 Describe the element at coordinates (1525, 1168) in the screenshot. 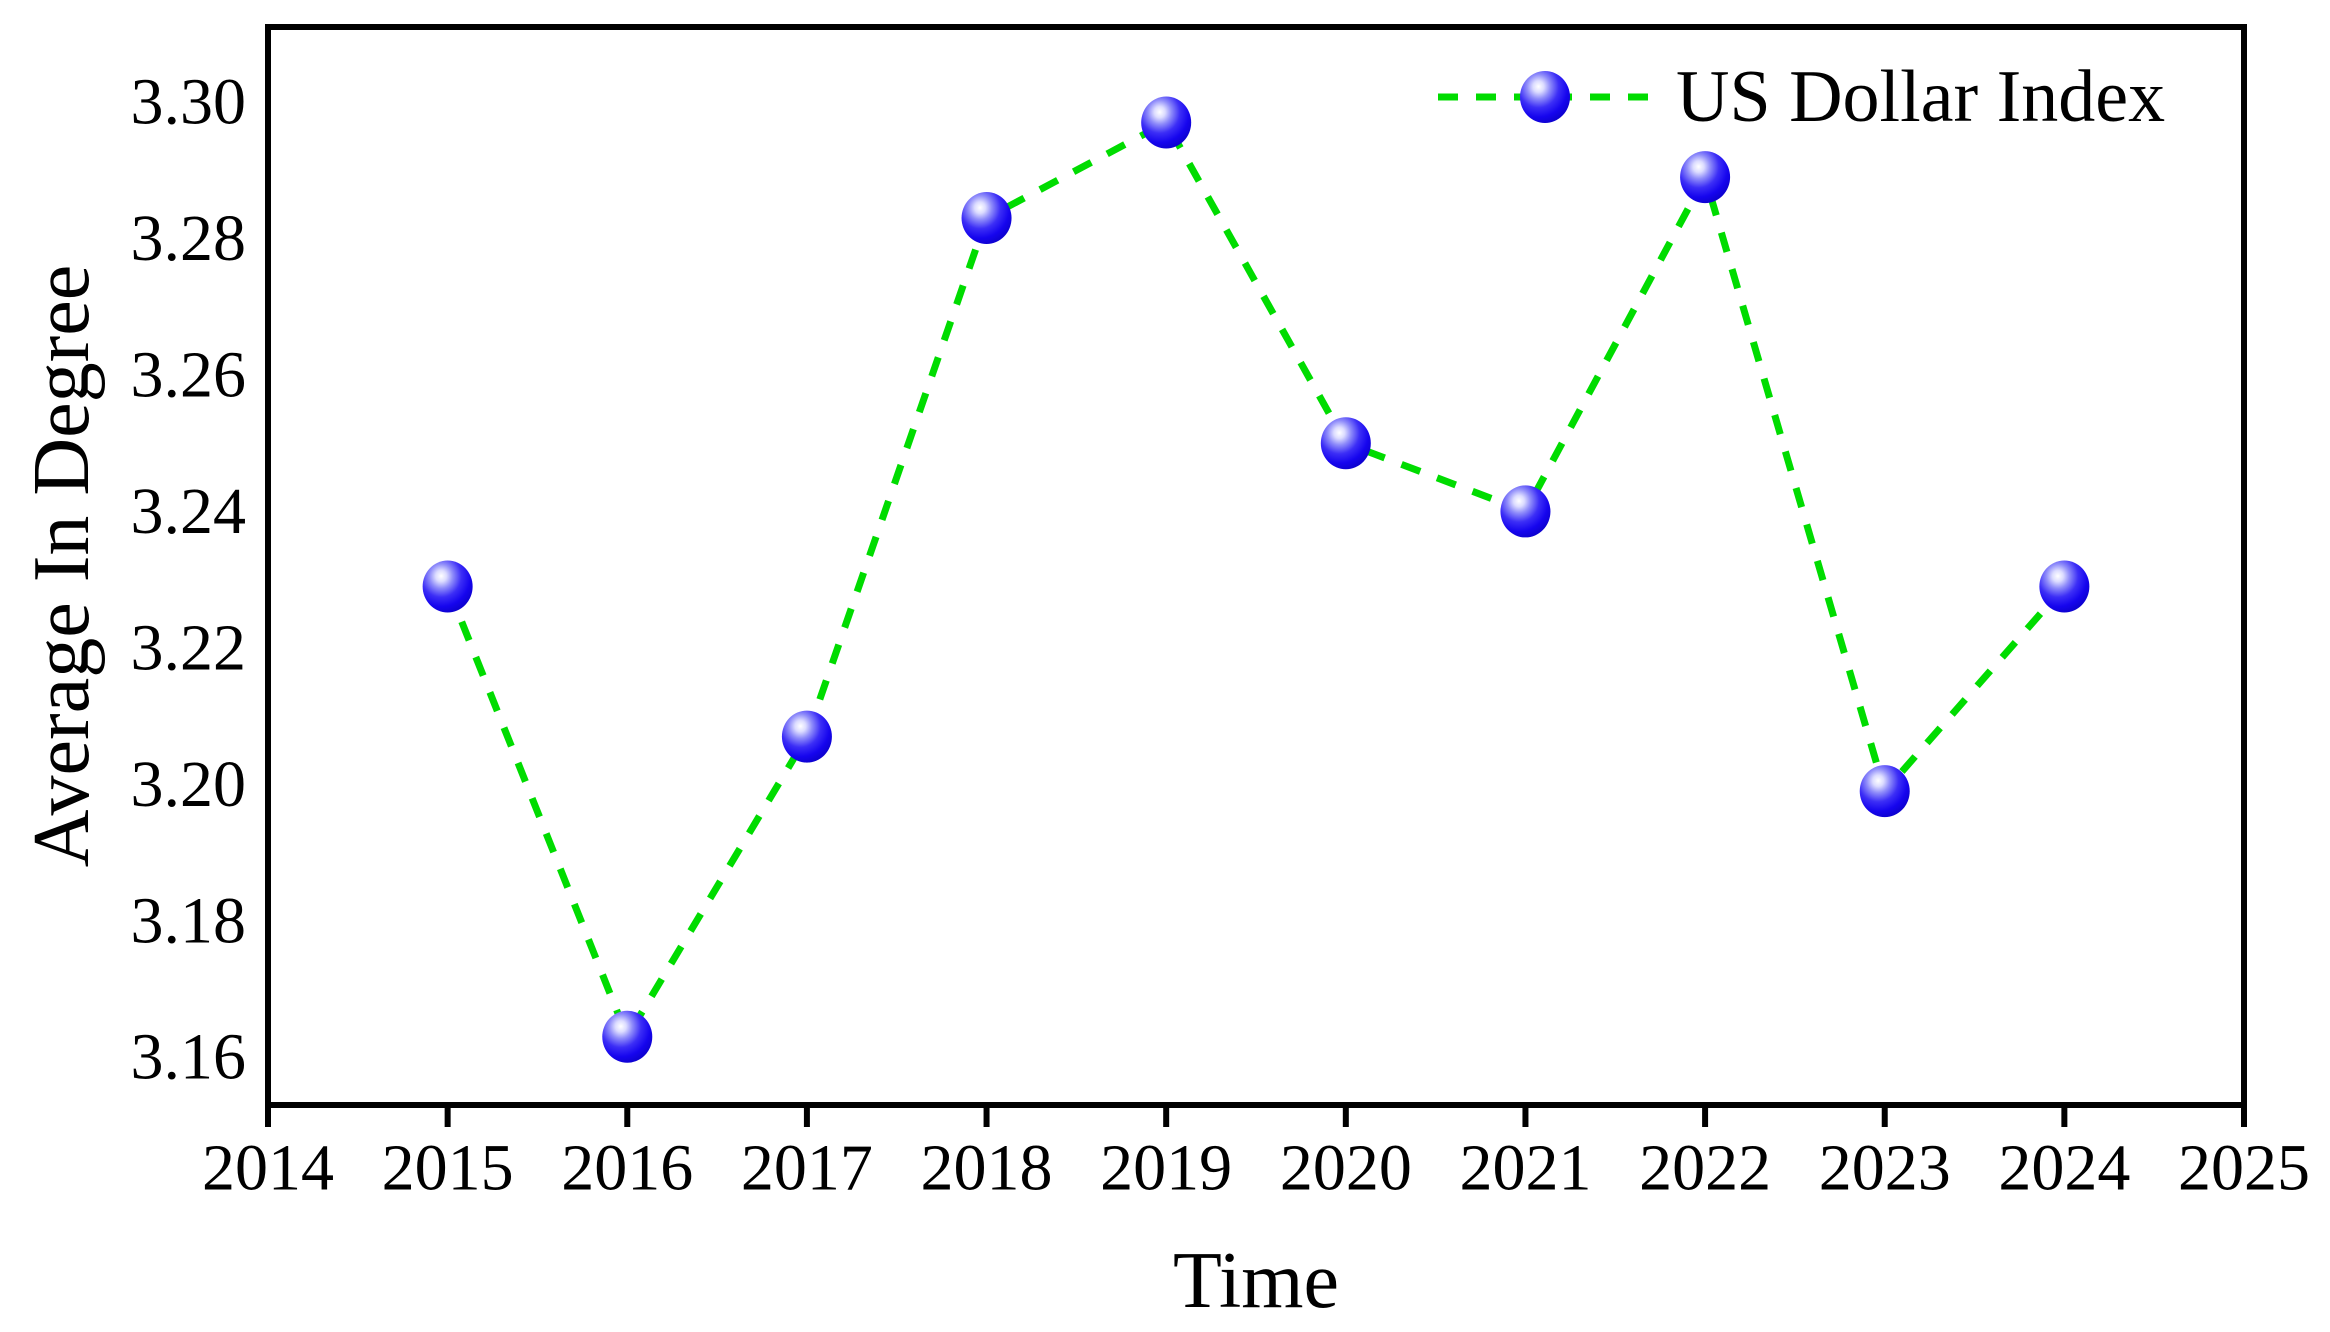

I see `x-tick-label: 2021` at that location.